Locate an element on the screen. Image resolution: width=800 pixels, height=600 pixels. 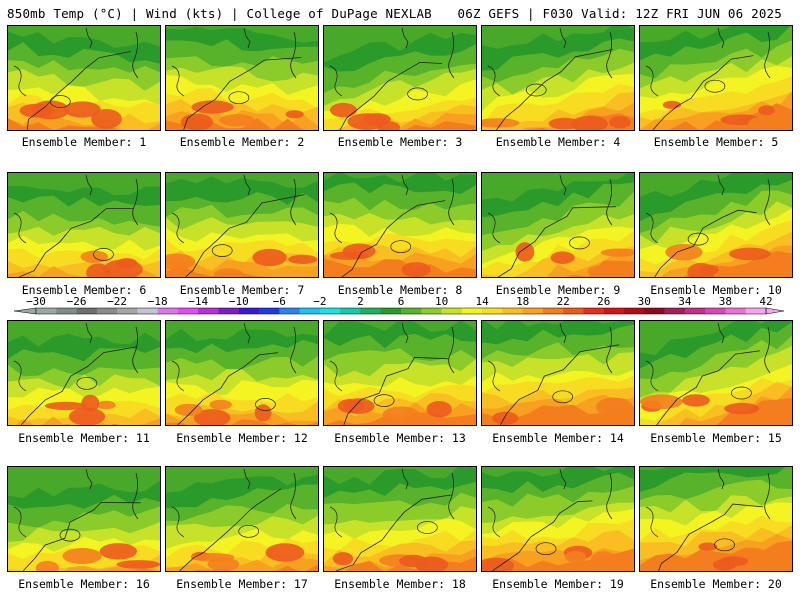
colorbar-border is located at coordinates (401, 311).